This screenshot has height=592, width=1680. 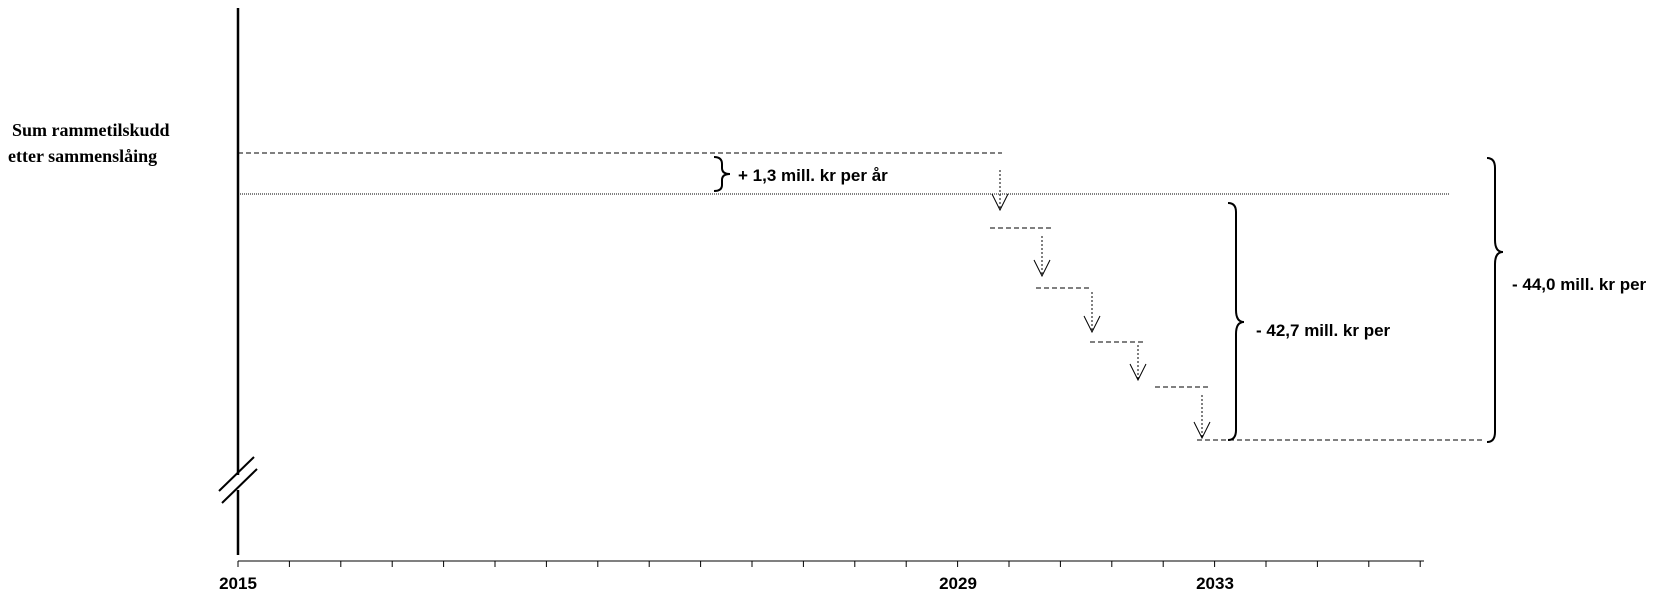 What do you see at coordinates (238, 480) in the screenshot?
I see `axis-break-icon` at bounding box center [238, 480].